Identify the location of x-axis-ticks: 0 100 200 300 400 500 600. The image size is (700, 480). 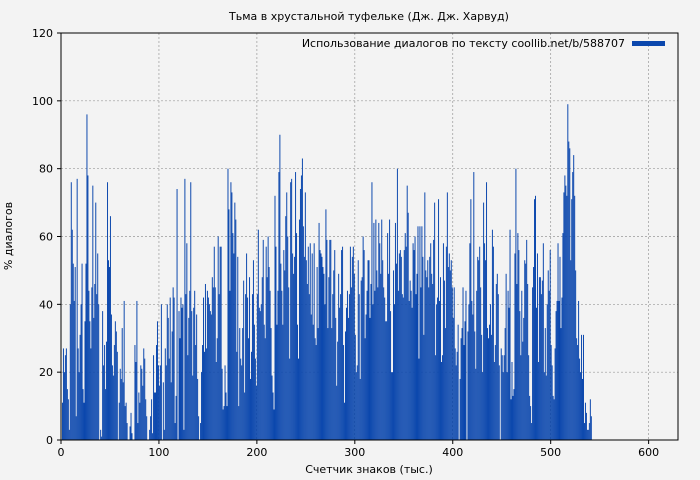
(358, 449).